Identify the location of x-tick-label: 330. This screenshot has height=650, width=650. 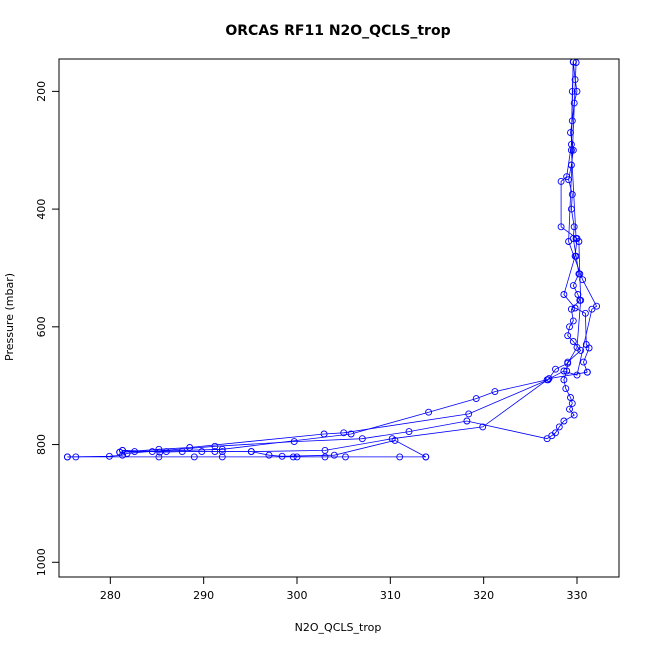
(577, 595).